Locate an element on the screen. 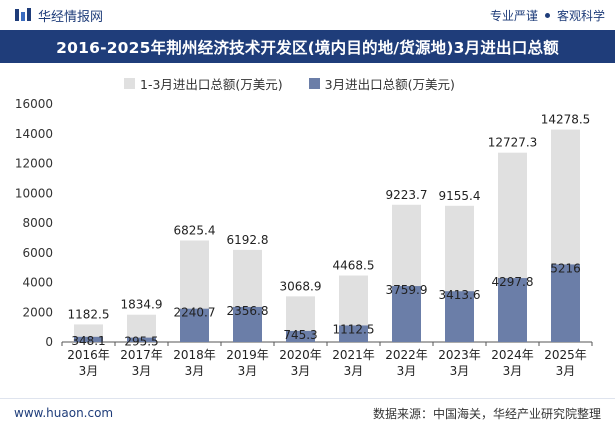 This screenshot has height=427, width=615. brand-logo-icon is located at coordinates (23, 14).